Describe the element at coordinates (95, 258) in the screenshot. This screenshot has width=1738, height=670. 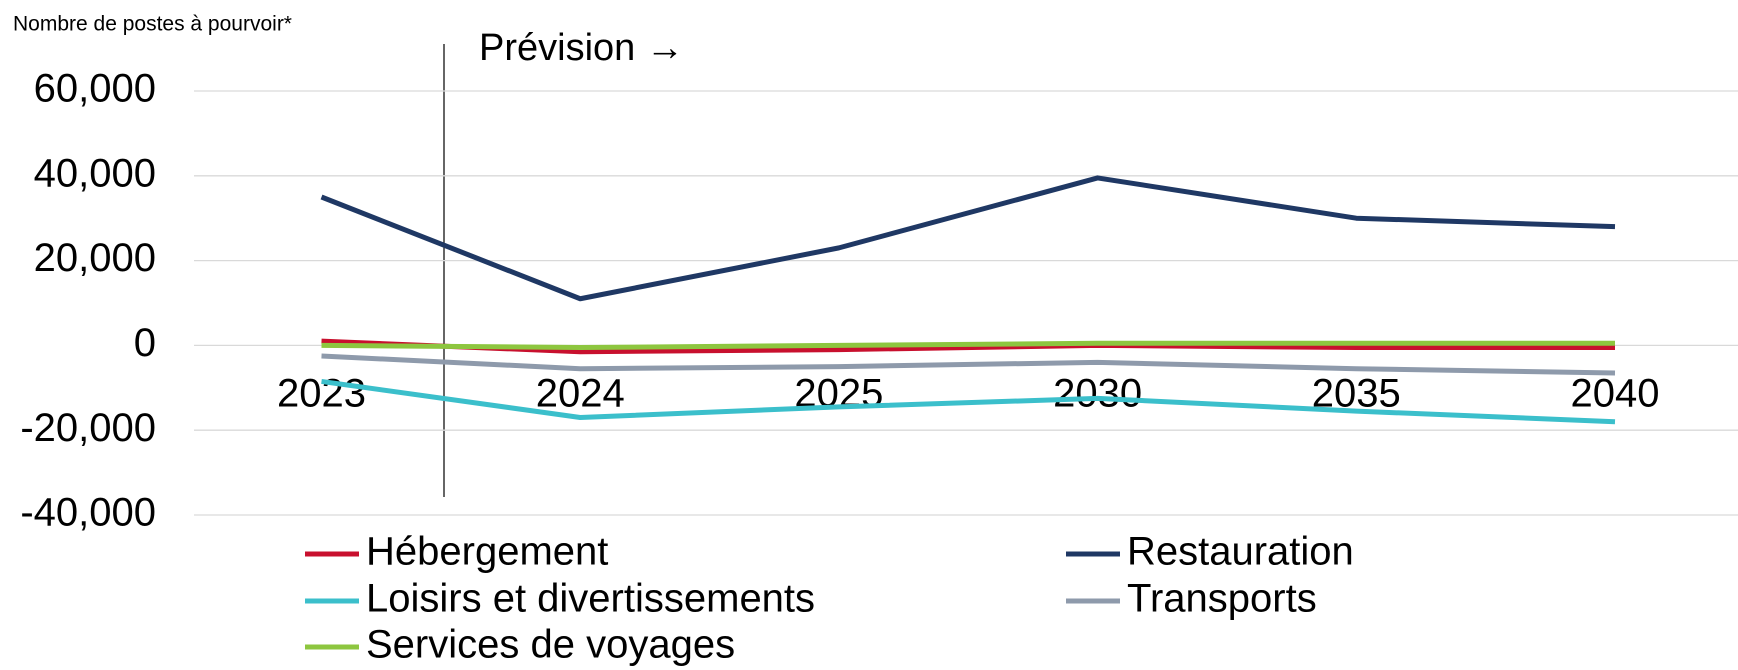
I see `y-tick-label: 20,000` at that location.